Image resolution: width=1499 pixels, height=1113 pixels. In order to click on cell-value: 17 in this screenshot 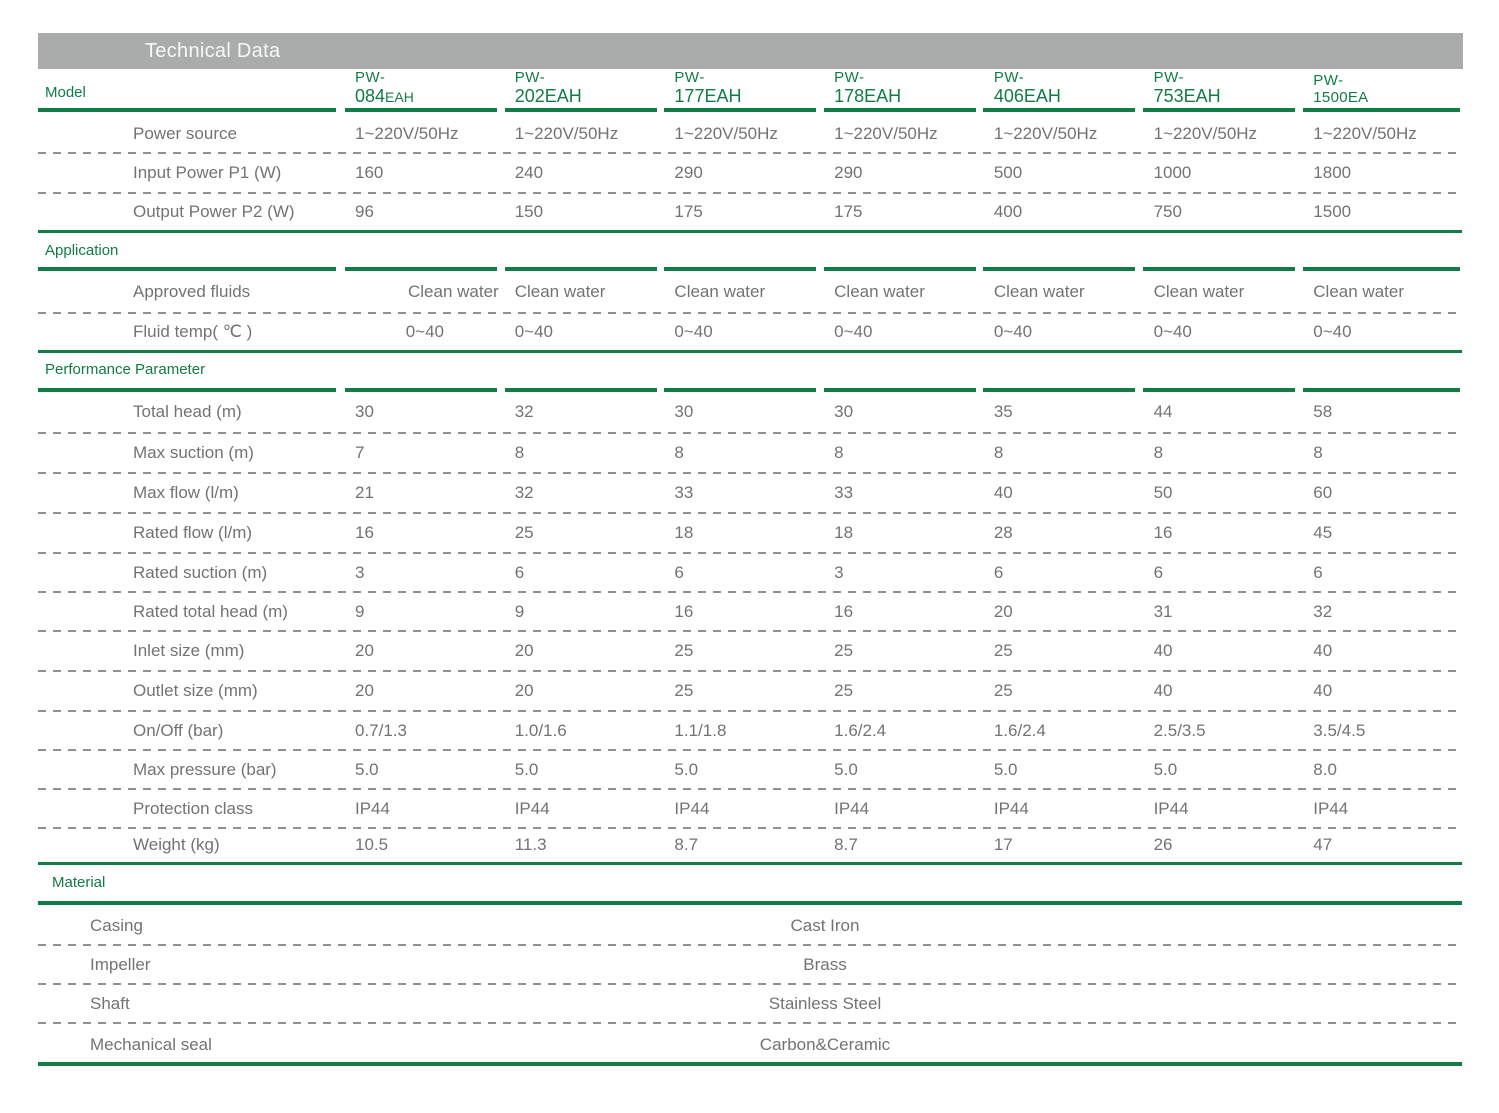, I will do `click(1003, 844)`.